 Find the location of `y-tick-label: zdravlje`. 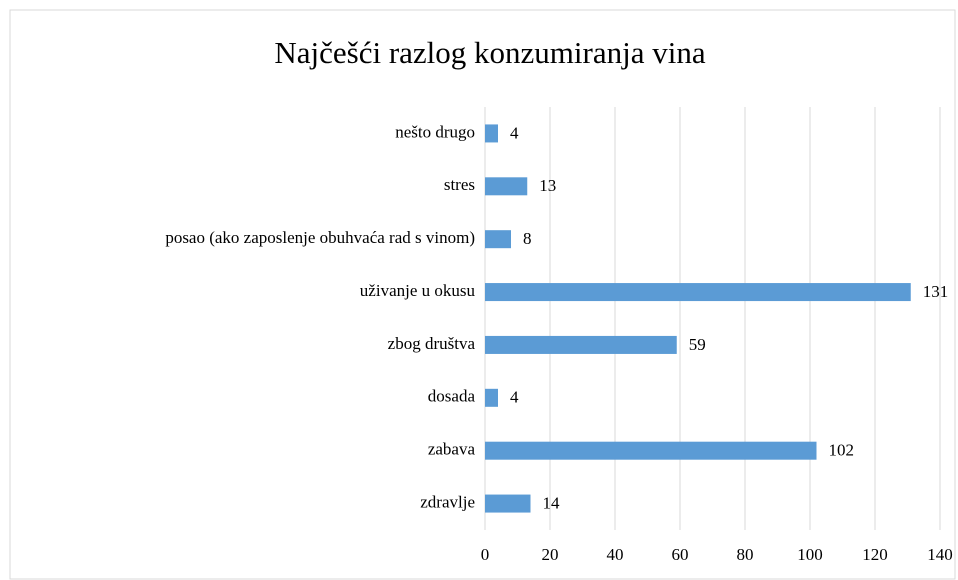

y-tick-label: zdravlje is located at coordinates (447, 501).